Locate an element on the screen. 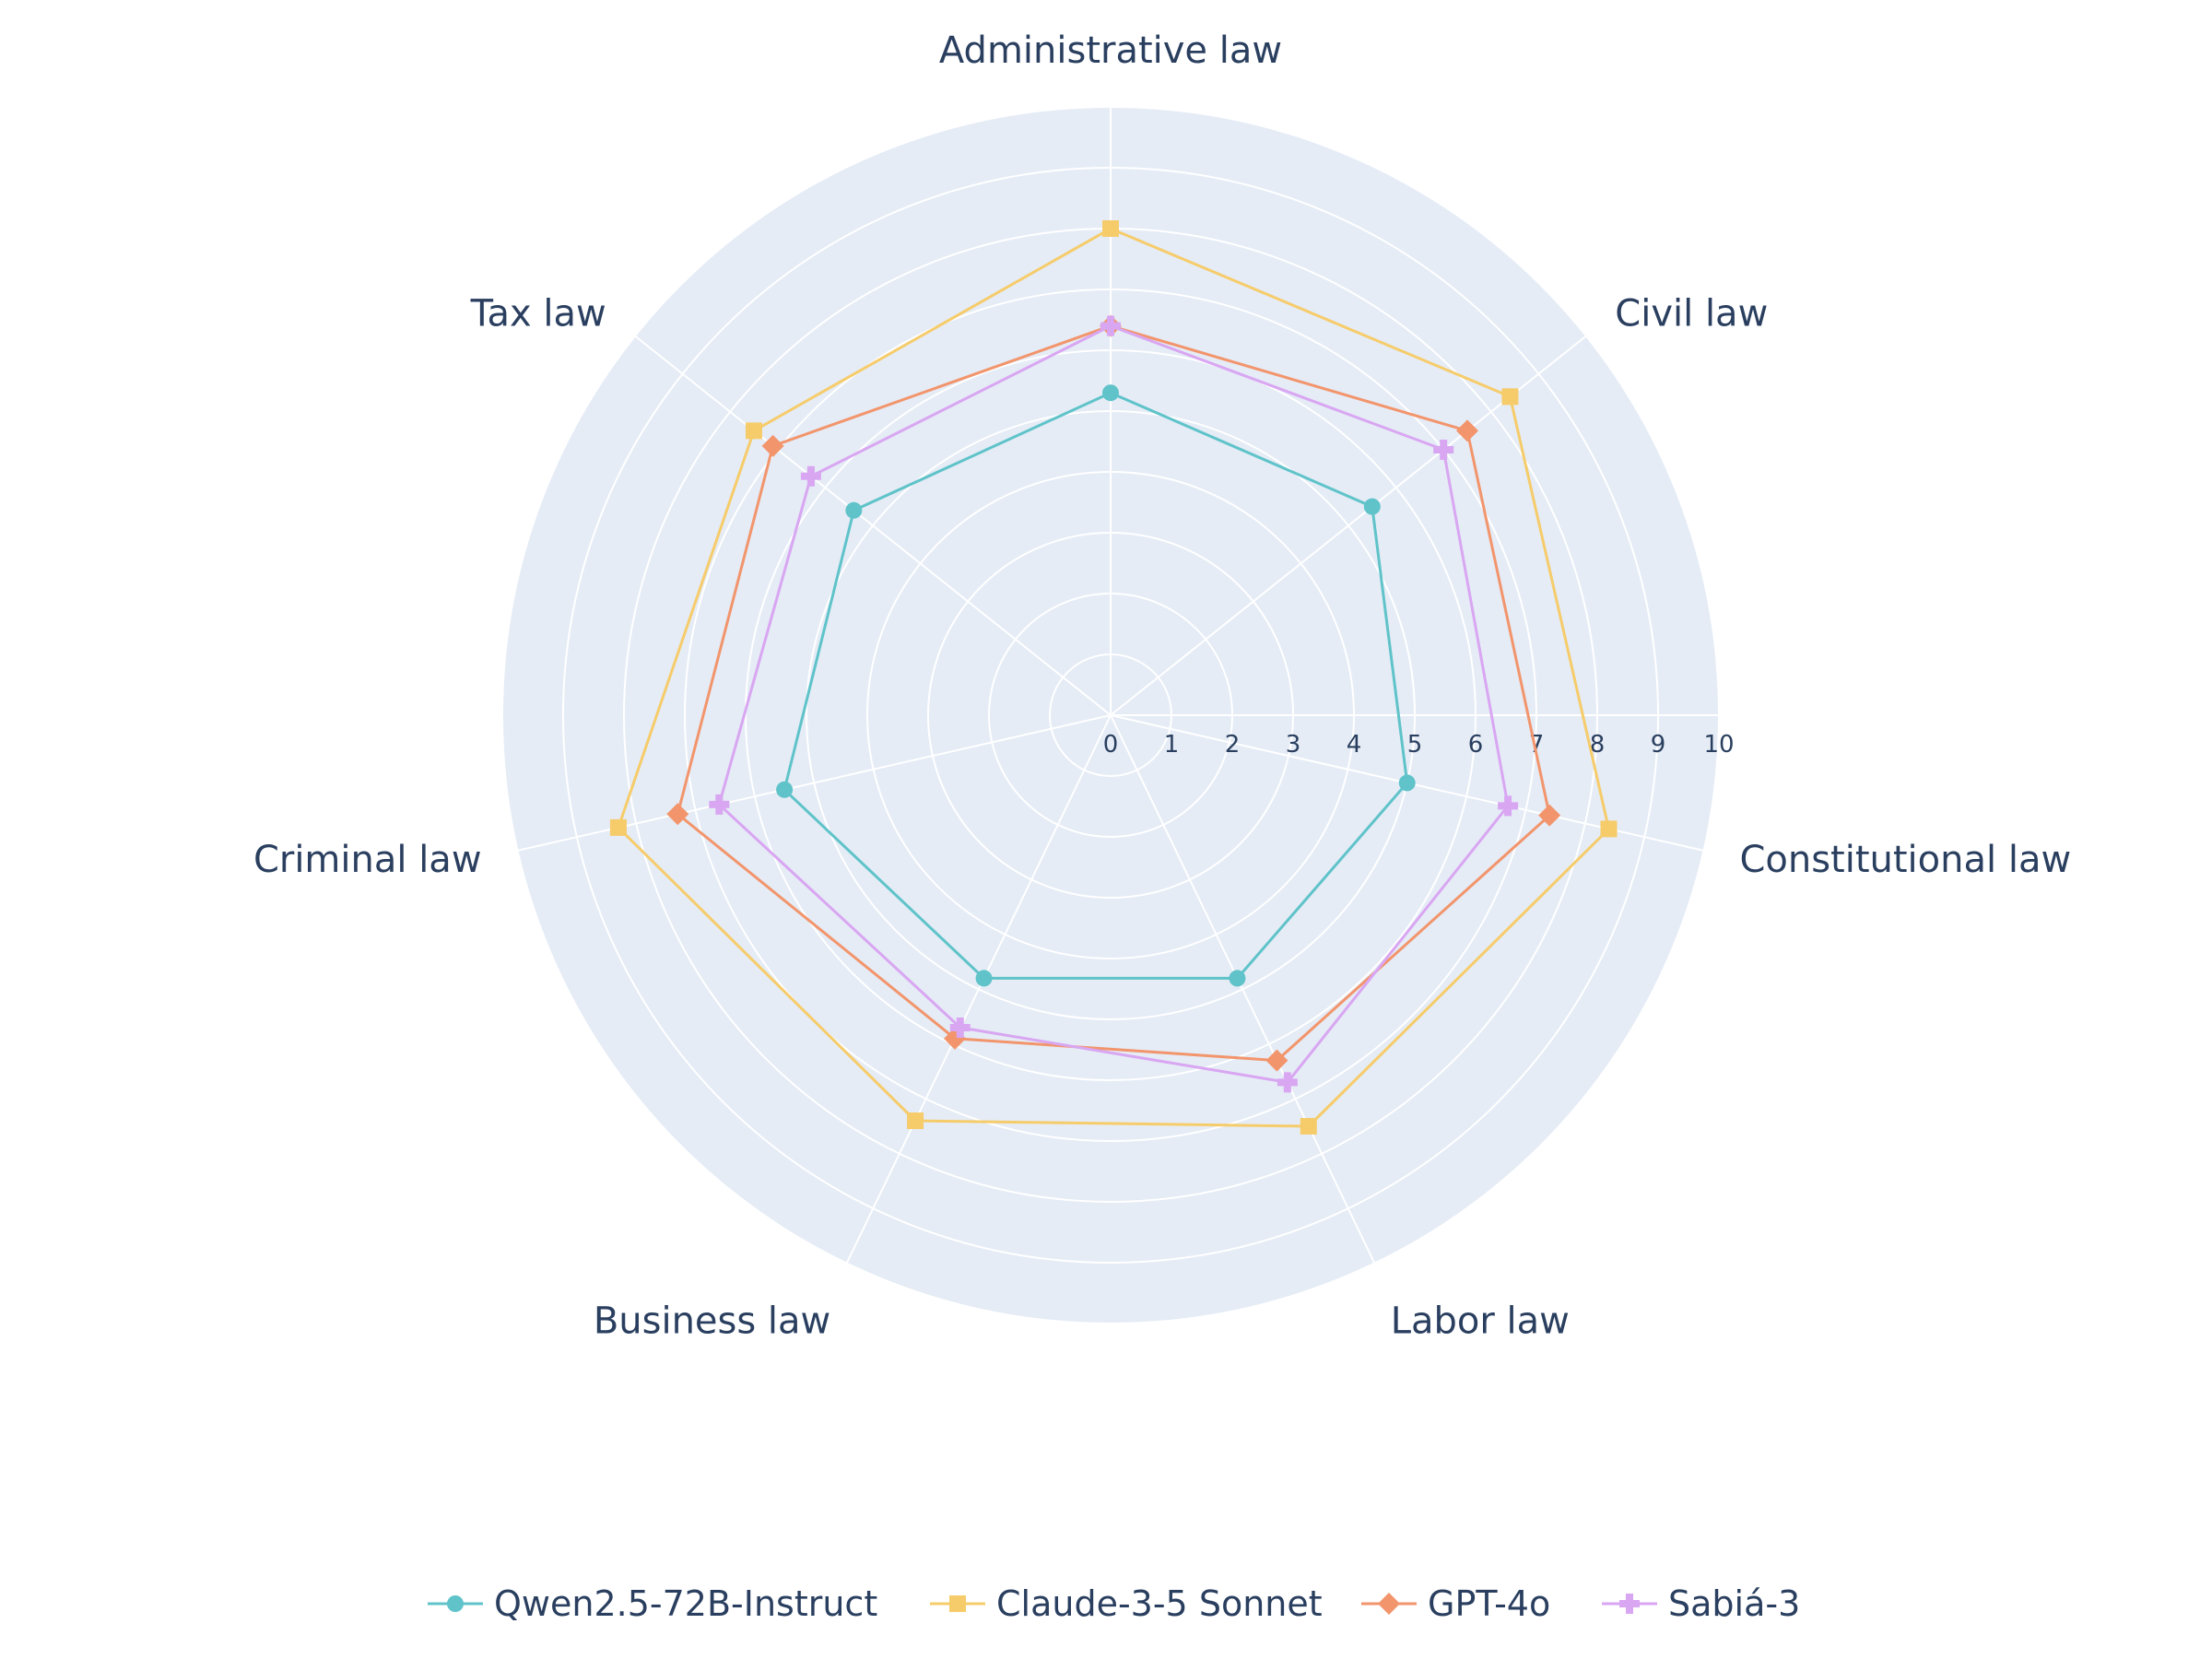 The image size is (2212, 1659). axis-label-business-law: Business law is located at coordinates (712, 1321).